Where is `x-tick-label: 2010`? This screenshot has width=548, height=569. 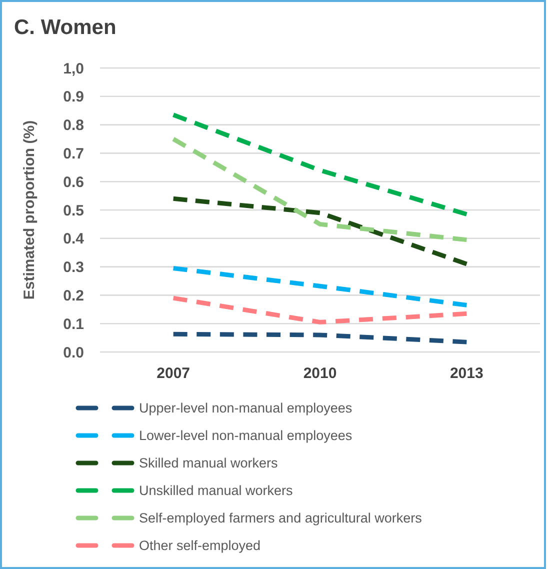
x-tick-label: 2010 is located at coordinates (320, 373).